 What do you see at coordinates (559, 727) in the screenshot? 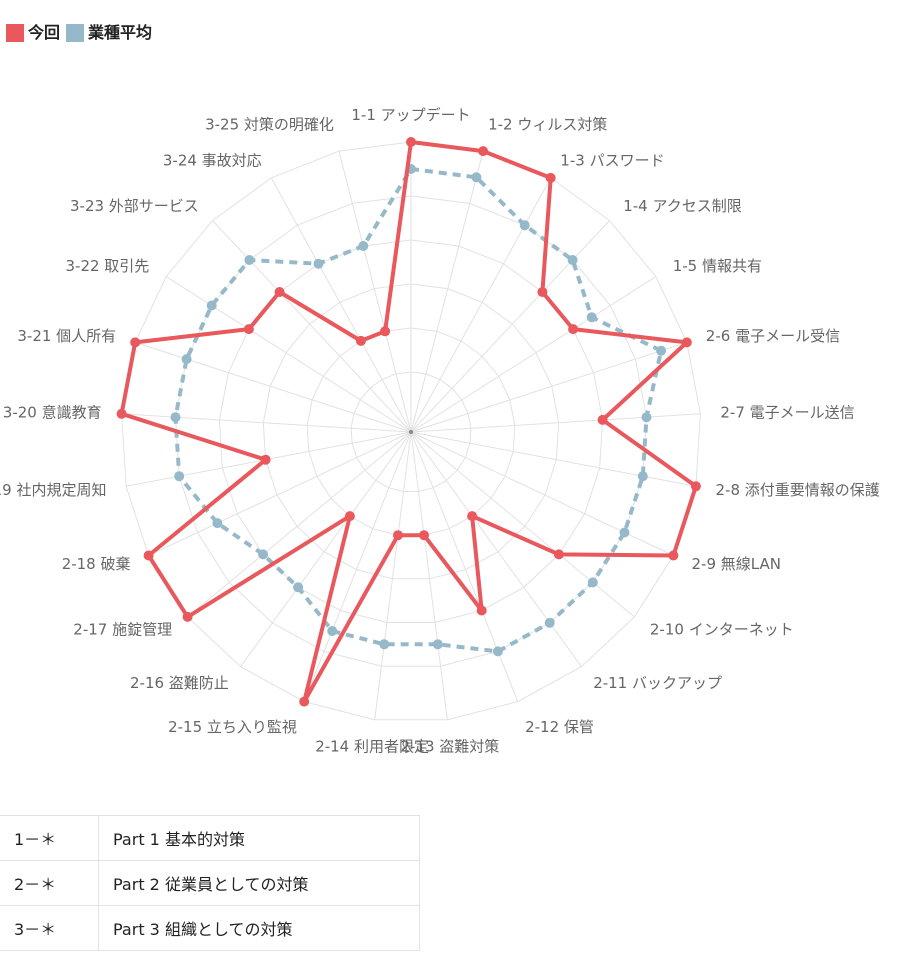
I see `axis-label: 2-12 保管` at bounding box center [559, 727].